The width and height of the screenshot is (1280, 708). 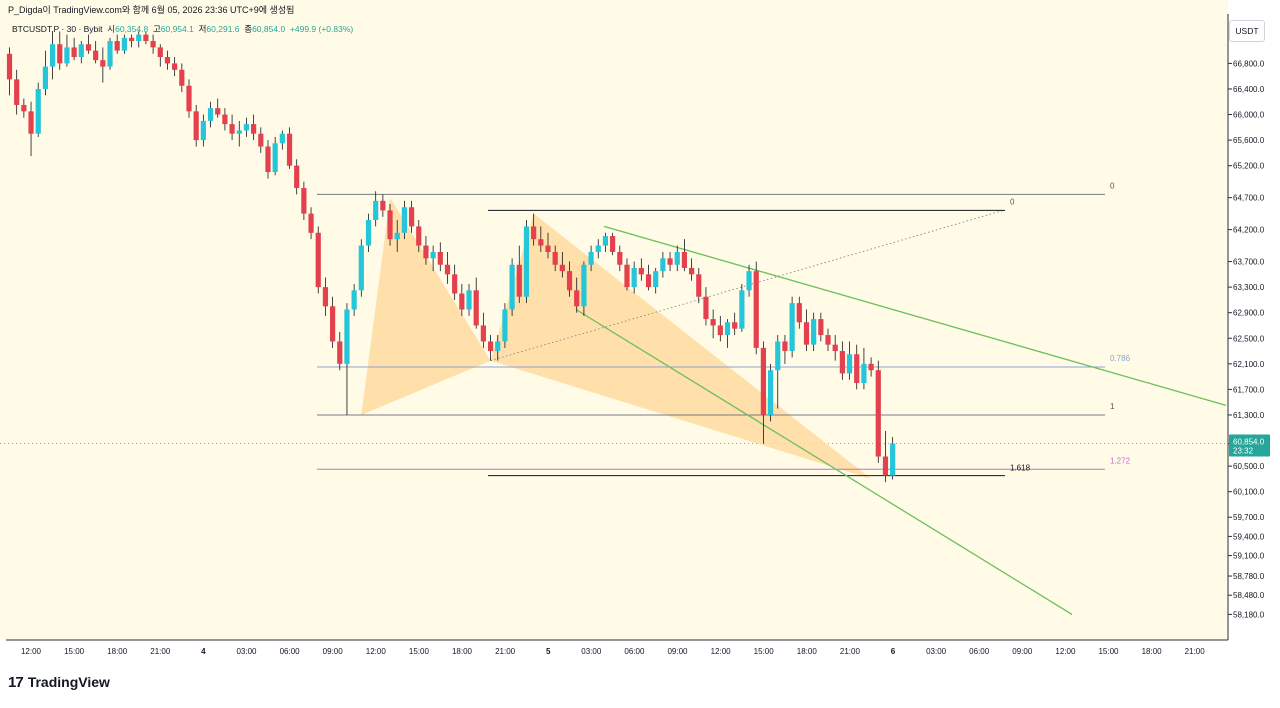 I want to click on y-tick-label: 66,800.0, so click(x=1249, y=63).